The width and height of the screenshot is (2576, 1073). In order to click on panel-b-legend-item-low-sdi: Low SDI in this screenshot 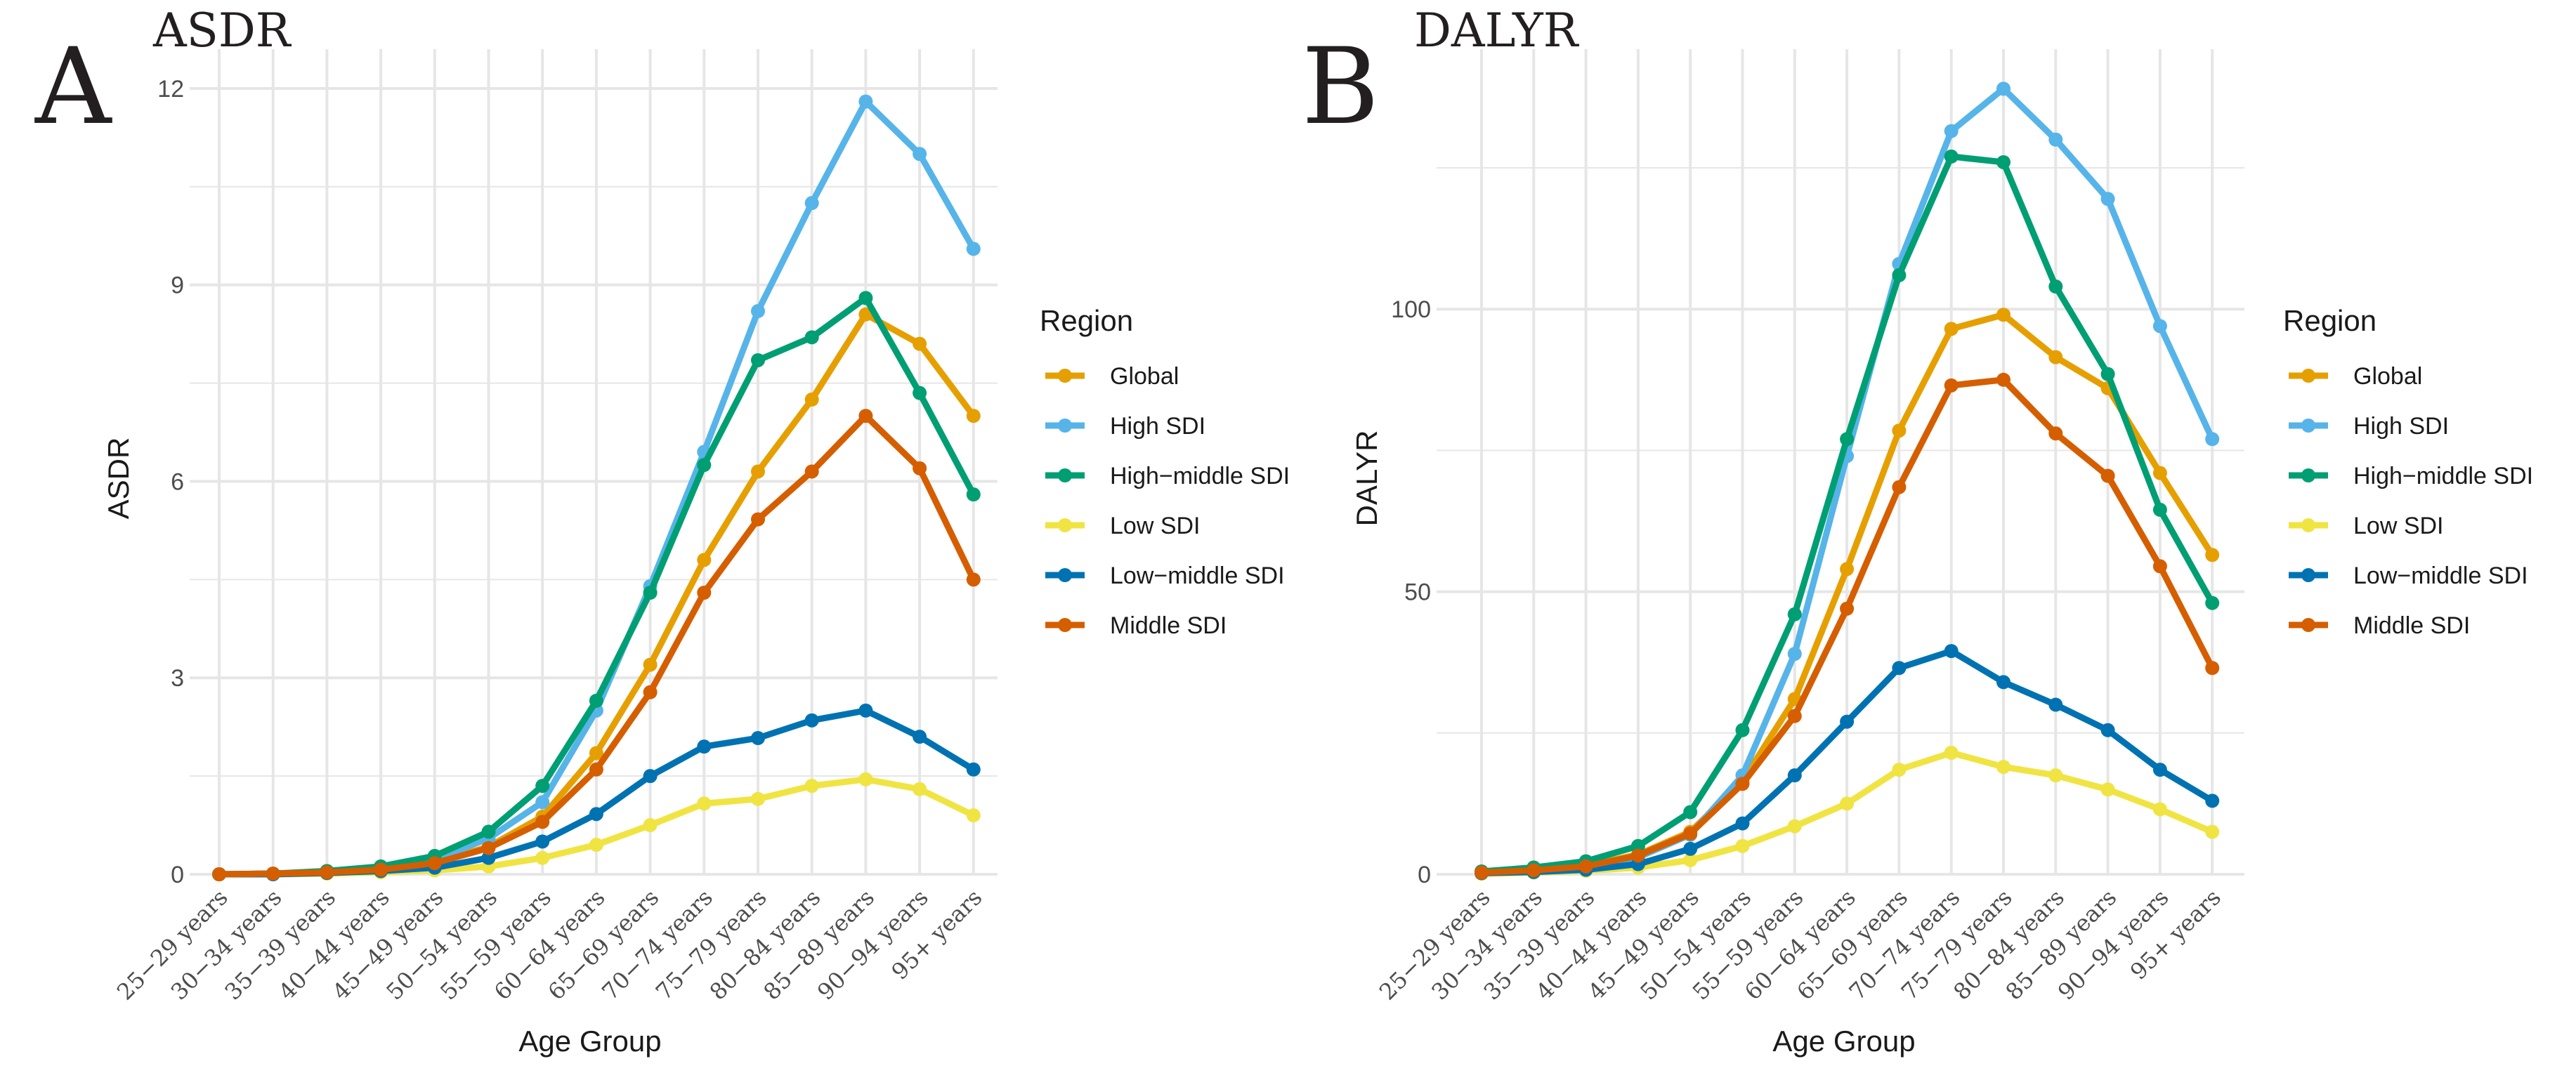, I will do `click(2367, 526)`.